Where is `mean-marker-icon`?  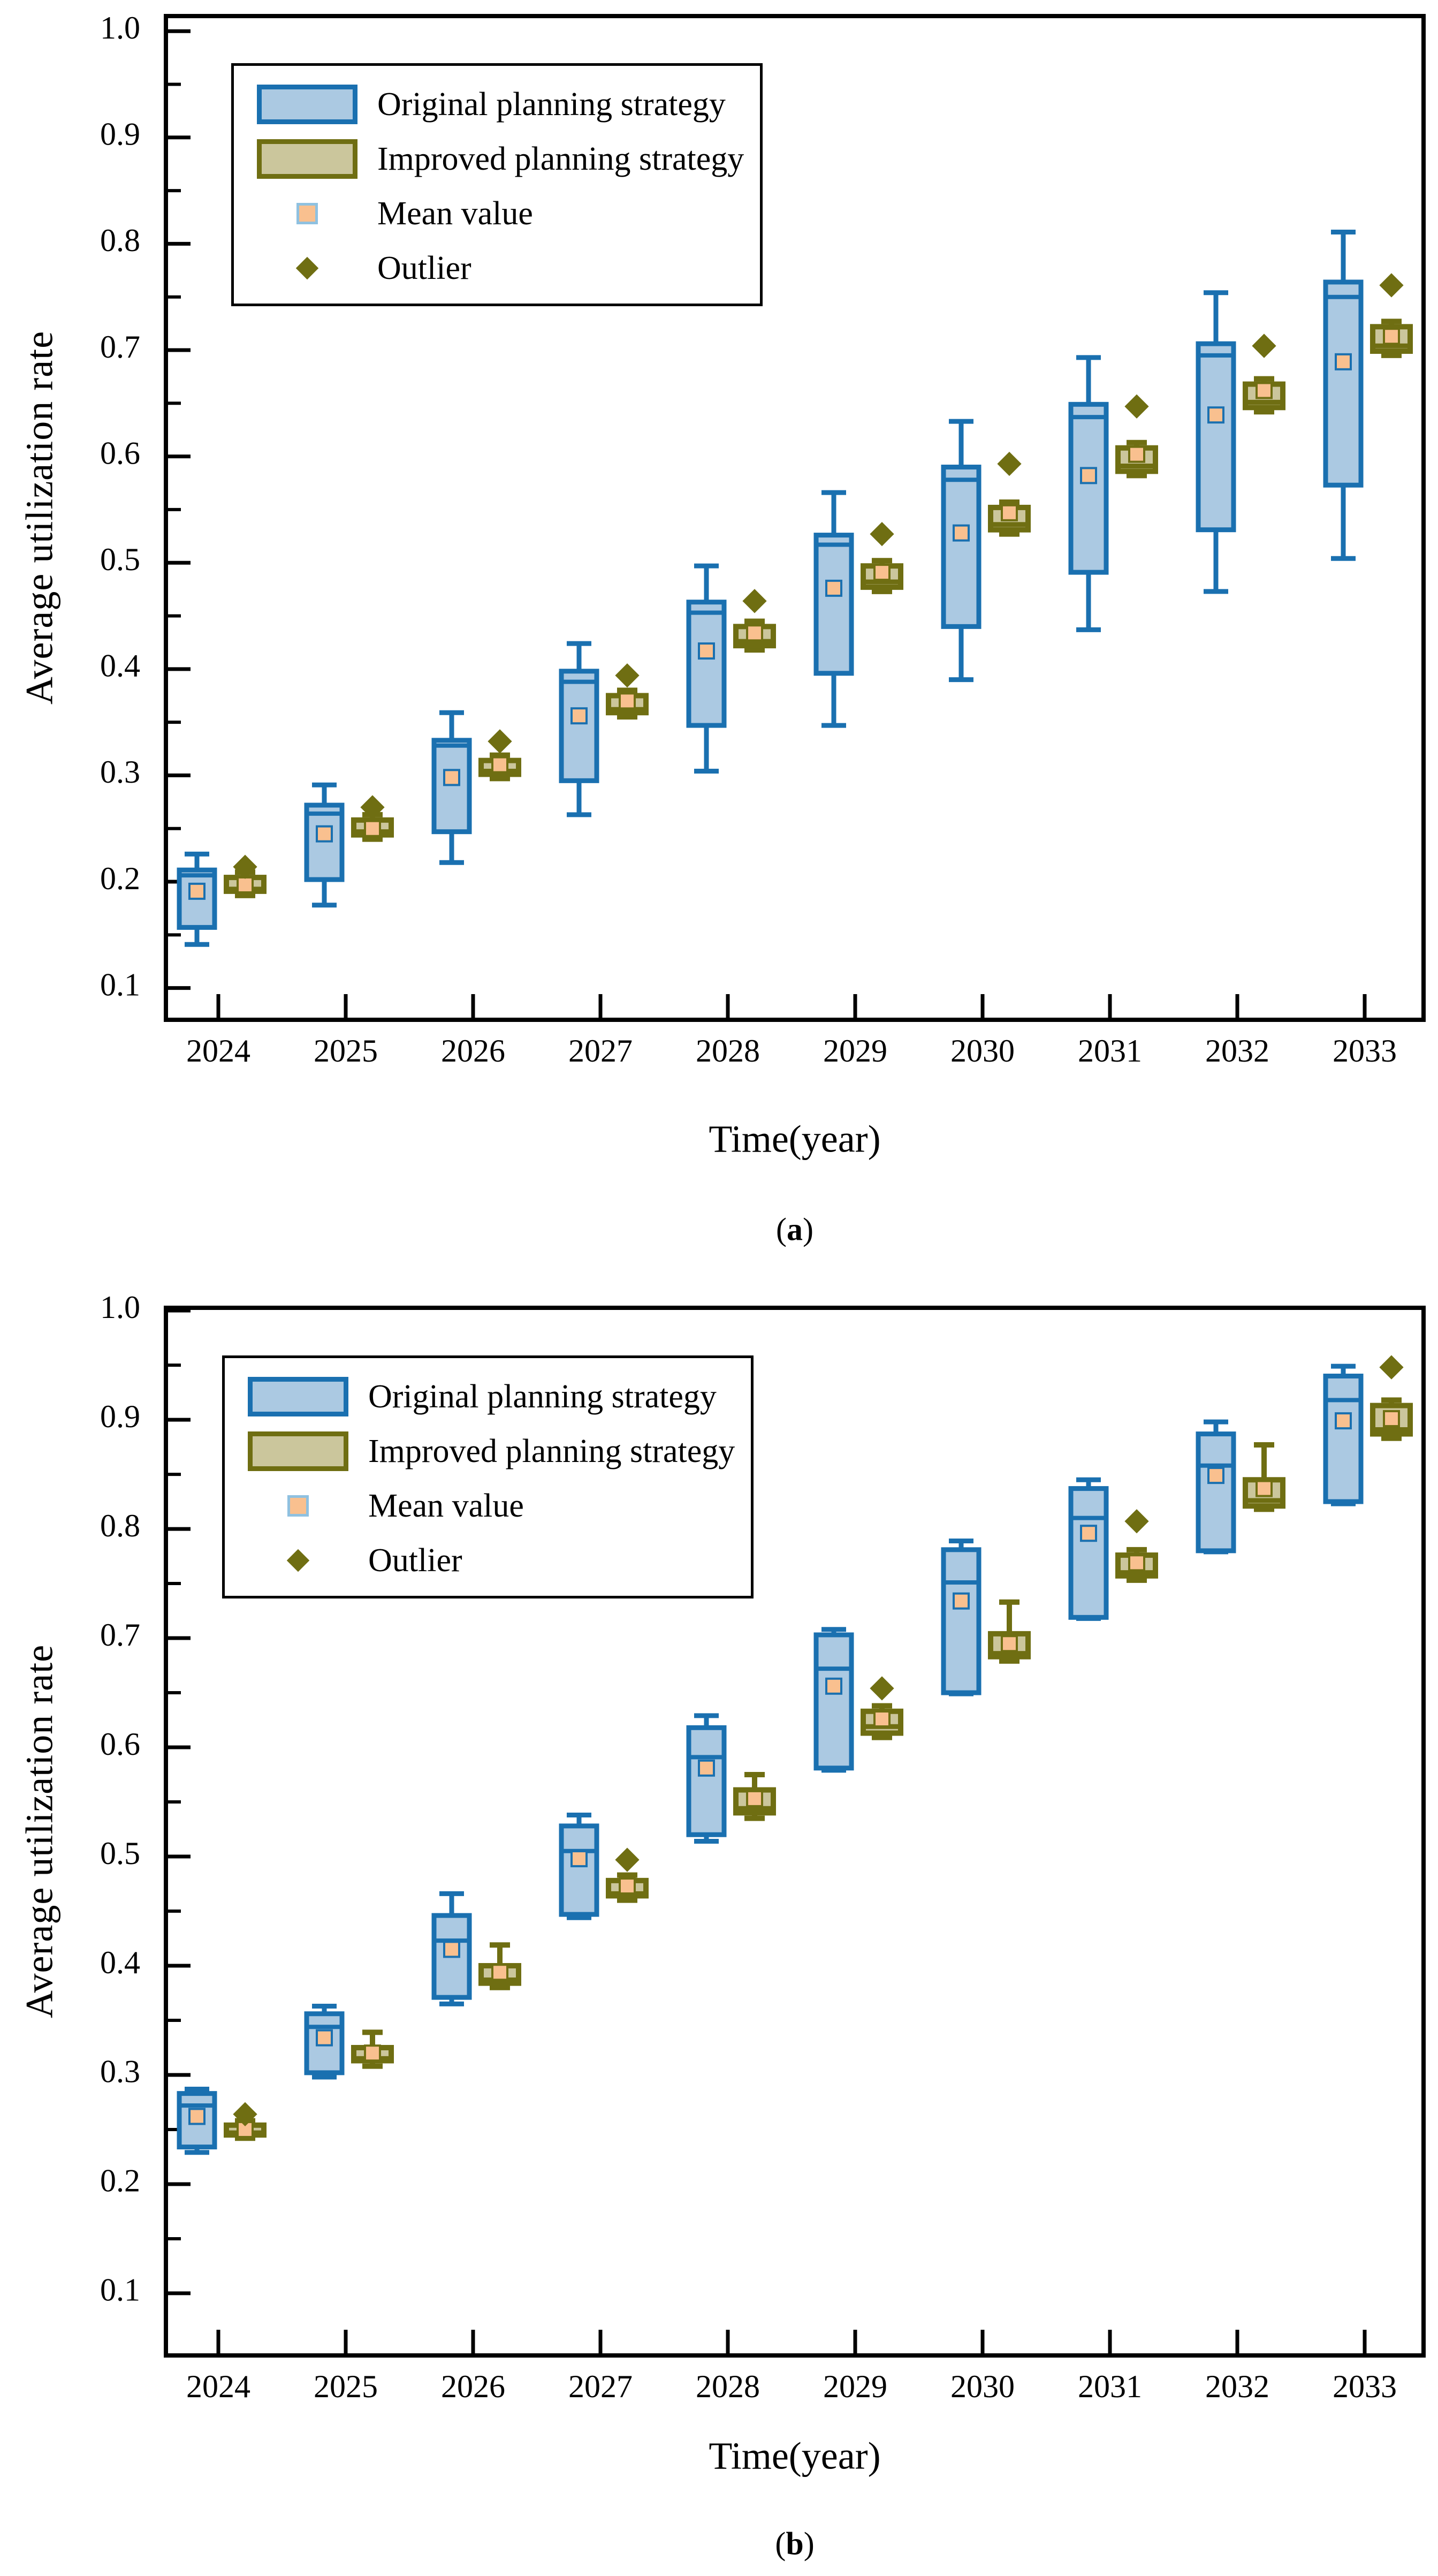
mean-marker-icon is located at coordinates (298, 1506).